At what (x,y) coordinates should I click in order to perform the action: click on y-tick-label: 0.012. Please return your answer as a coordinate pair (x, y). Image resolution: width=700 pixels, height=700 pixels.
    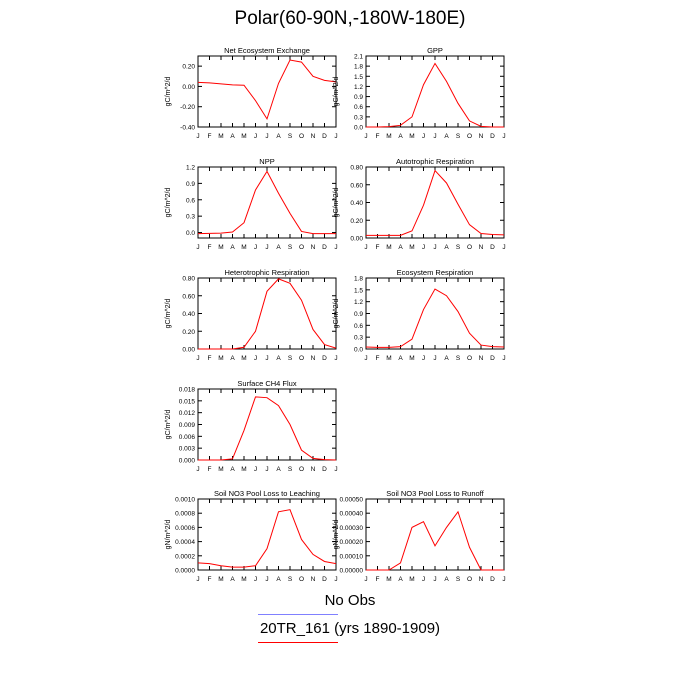
    Looking at the image, I should click on (187, 413).